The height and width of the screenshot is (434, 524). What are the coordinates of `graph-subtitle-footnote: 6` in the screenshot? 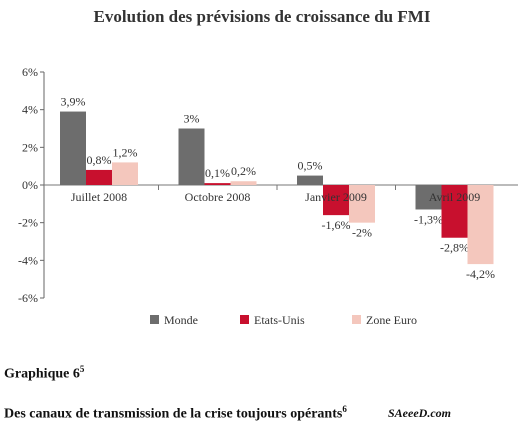 It's located at (344, 409).